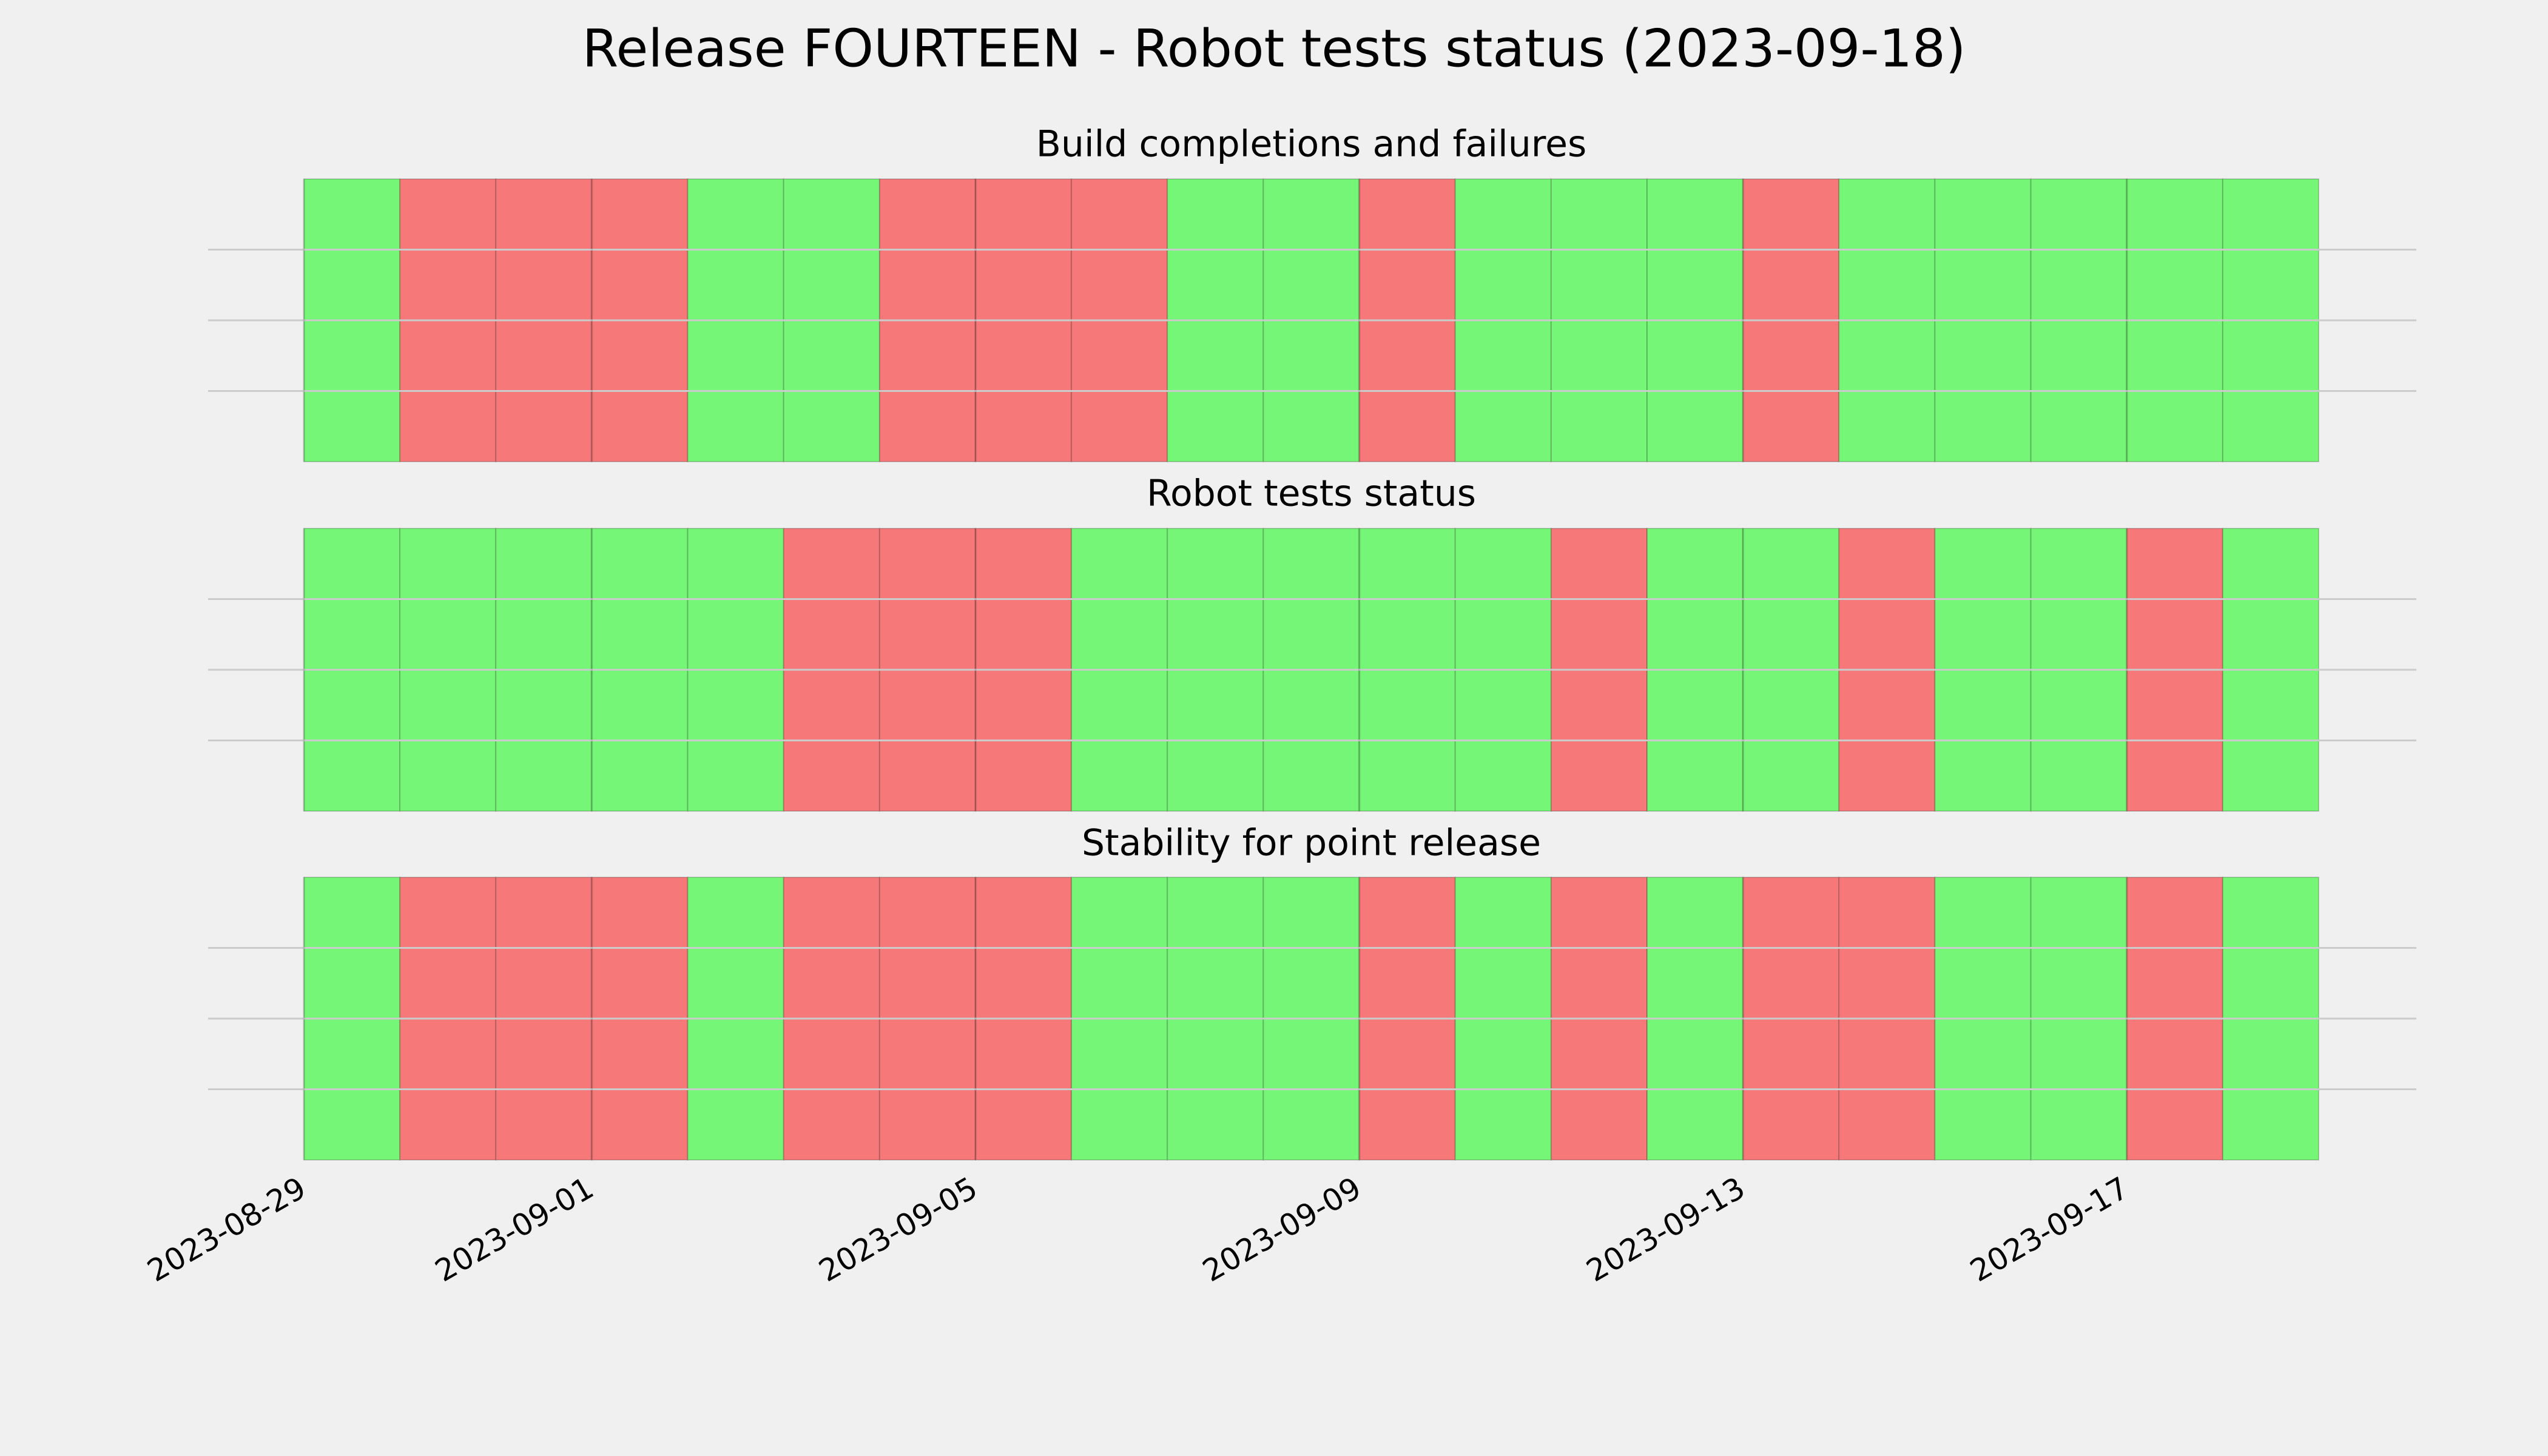  Describe the element at coordinates (1311, 843) in the screenshot. I see `panel-title: Stability for point release` at that location.